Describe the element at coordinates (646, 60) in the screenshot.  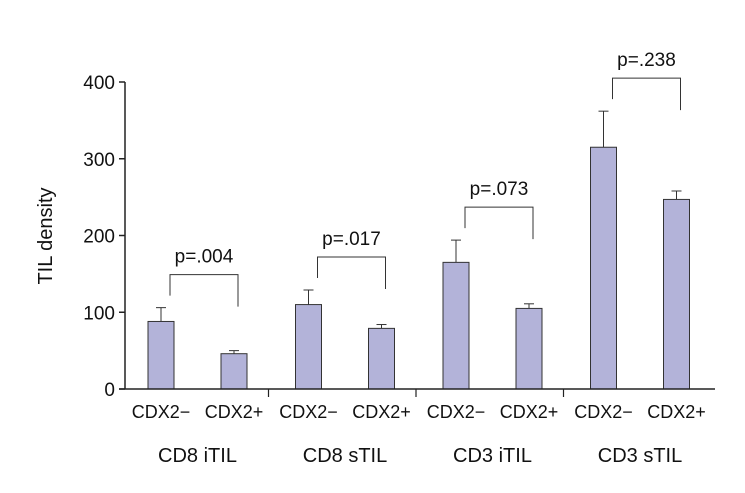
I see `p-value-3: p=.238` at that location.